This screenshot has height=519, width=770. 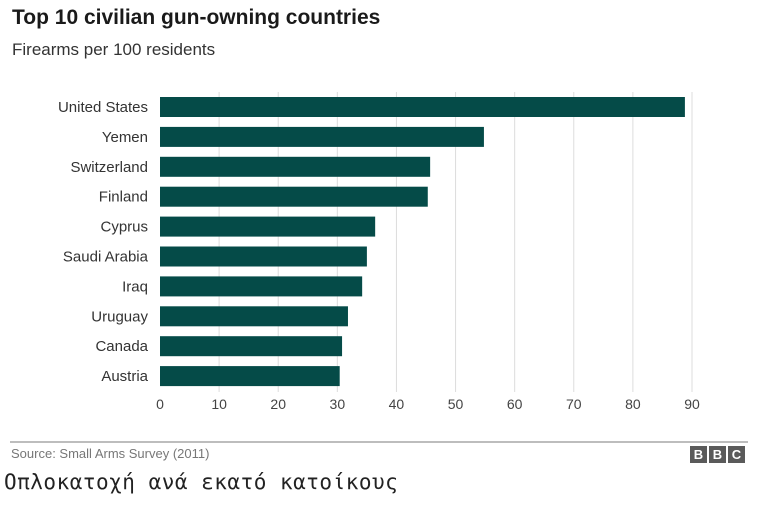 I want to click on source-note: Source: Small Arms Survey (2011), so click(x=110, y=453).